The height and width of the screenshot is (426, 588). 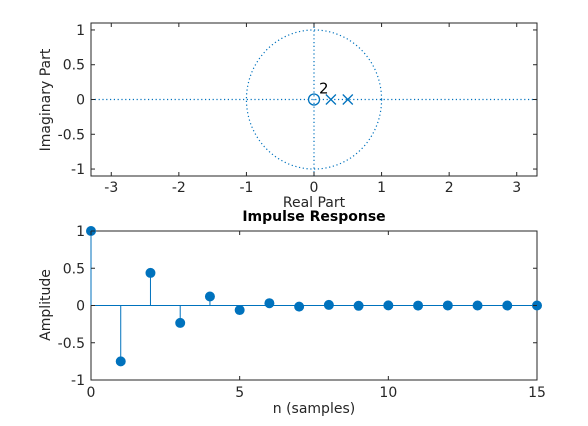 What do you see at coordinates (74, 66) in the screenshot?
I see `pz-y-tick-label: 0.5` at bounding box center [74, 66].